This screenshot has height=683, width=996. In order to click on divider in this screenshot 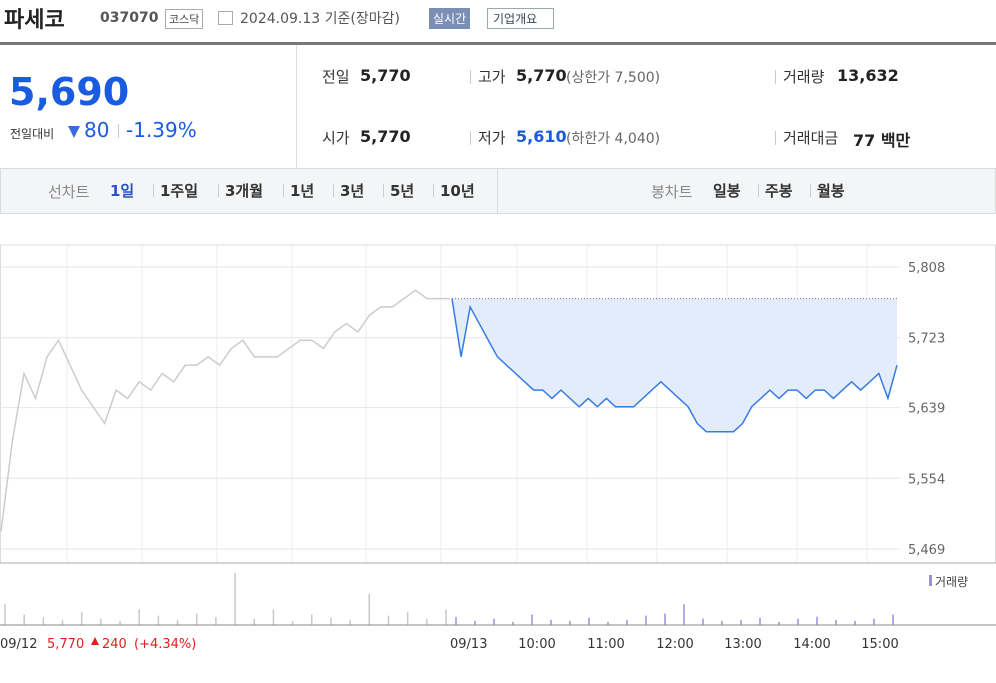, I will do `click(498, 43)`.